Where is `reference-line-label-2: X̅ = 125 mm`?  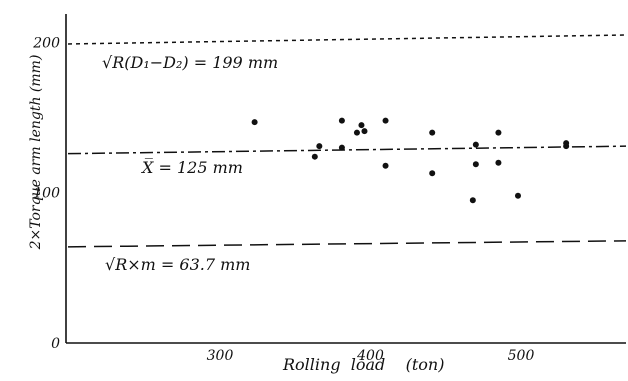 reference-line-label-2: X̅ = 125 mm is located at coordinates (191, 167).